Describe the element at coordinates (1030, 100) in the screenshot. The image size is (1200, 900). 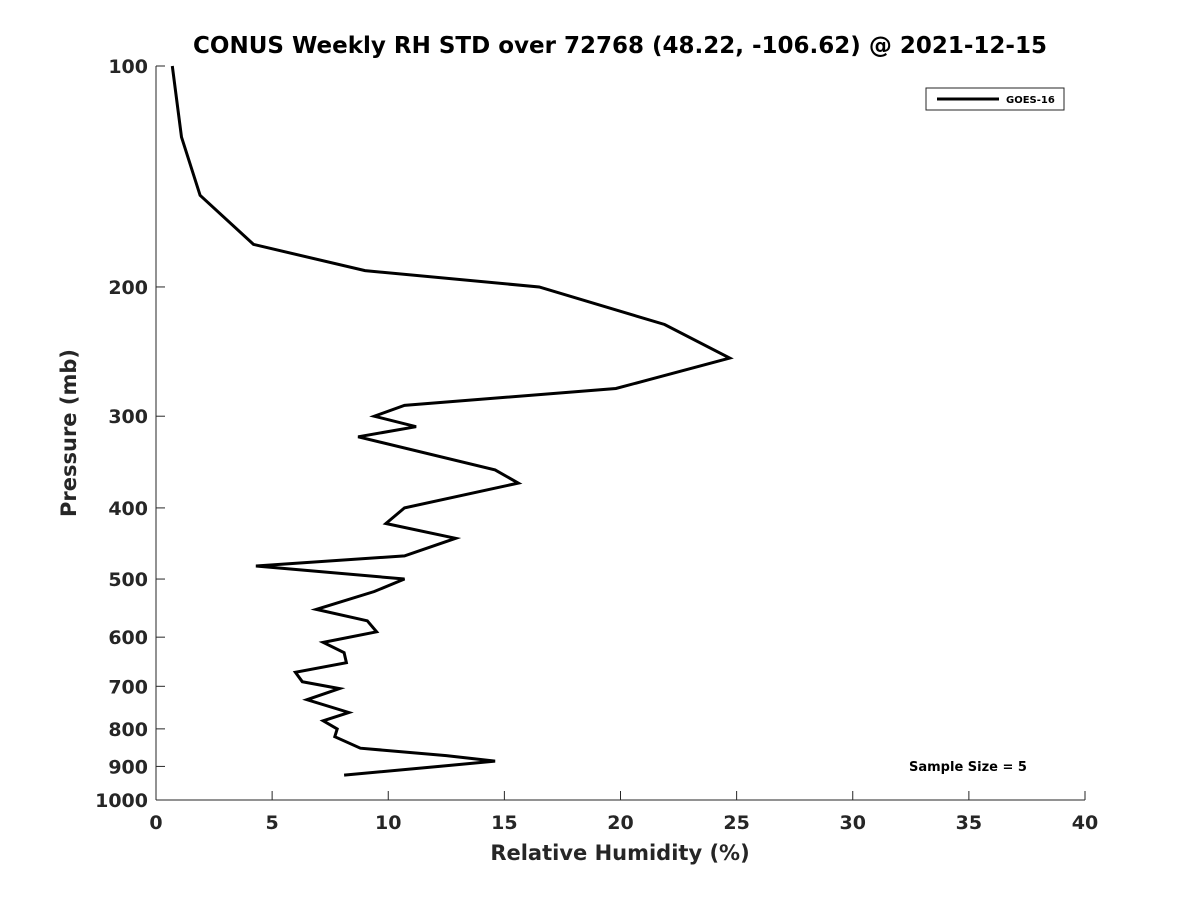
I see `legend-label: GOES-16` at that location.